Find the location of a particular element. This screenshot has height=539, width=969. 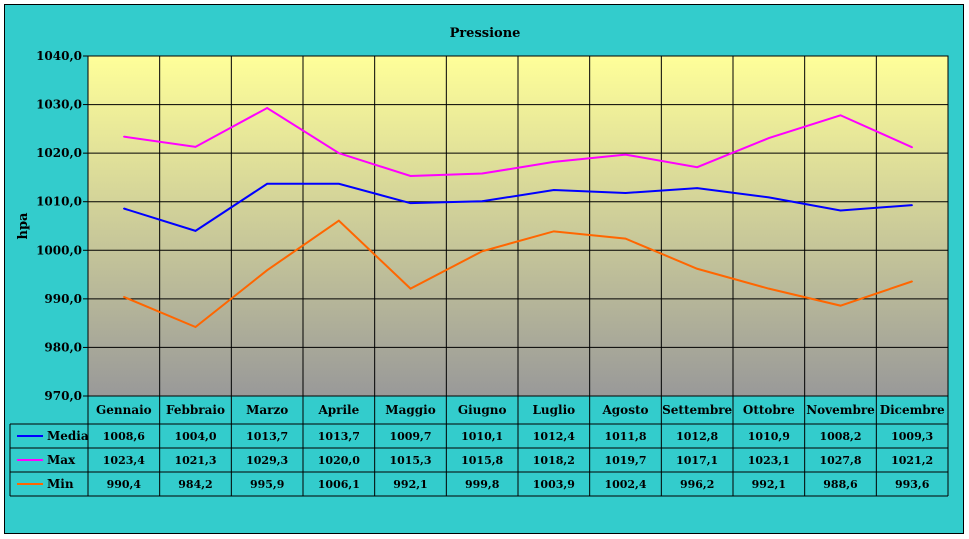

data-label: 1006,1 is located at coordinates (339, 484).